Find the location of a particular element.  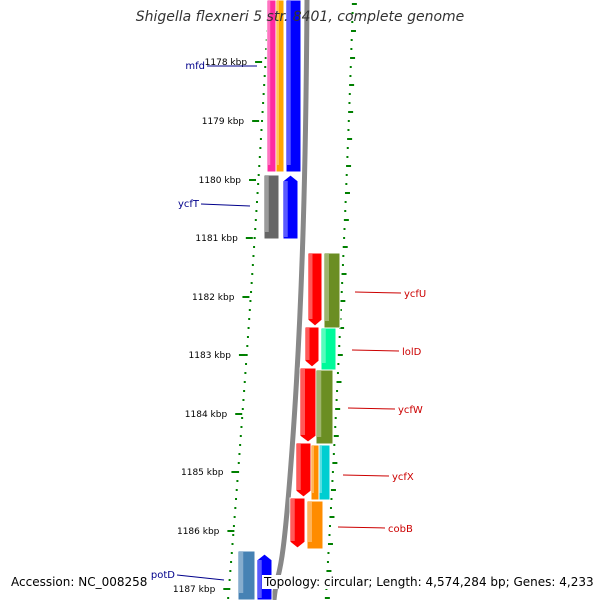

ruler-label: 1180 kbp is located at coordinates (220, 181).